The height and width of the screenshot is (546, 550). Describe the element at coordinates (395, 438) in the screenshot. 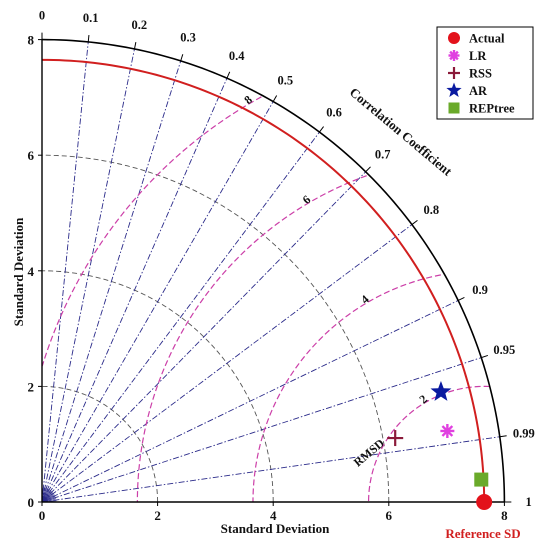

I see `data-point-rss` at that location.